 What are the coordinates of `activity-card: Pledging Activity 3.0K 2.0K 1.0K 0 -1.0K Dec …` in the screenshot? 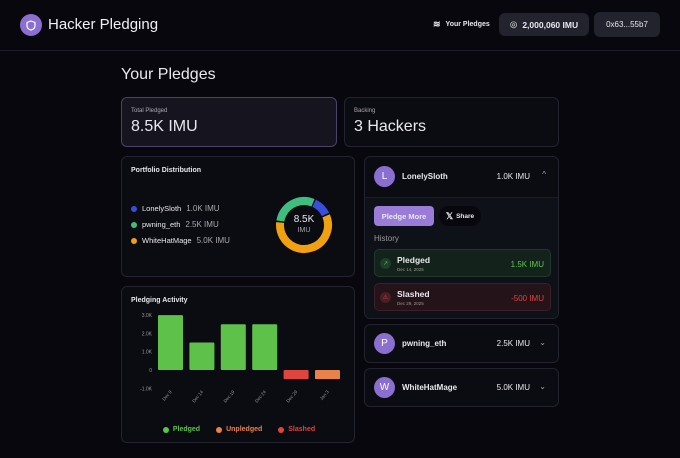 It's located at (238, 364).